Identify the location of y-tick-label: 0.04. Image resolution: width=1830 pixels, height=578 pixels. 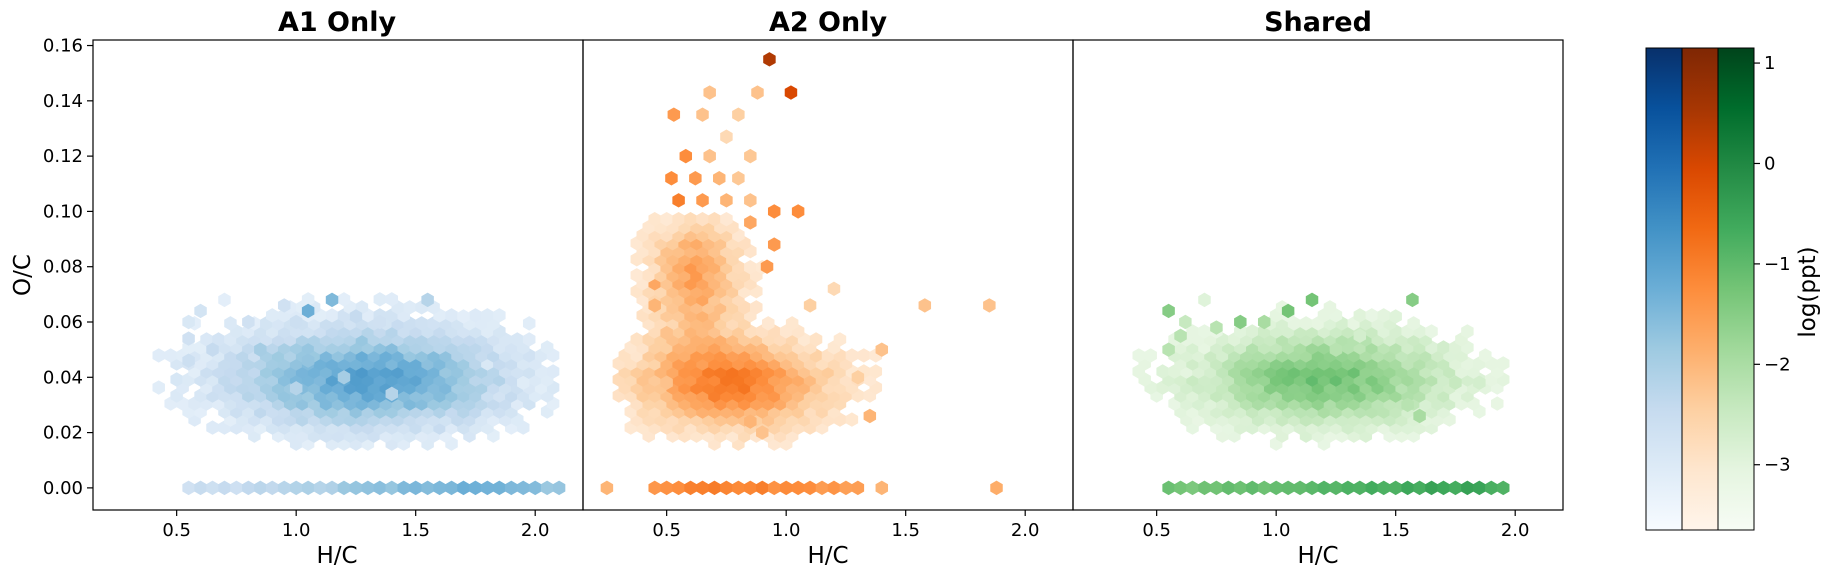
(63, 377).